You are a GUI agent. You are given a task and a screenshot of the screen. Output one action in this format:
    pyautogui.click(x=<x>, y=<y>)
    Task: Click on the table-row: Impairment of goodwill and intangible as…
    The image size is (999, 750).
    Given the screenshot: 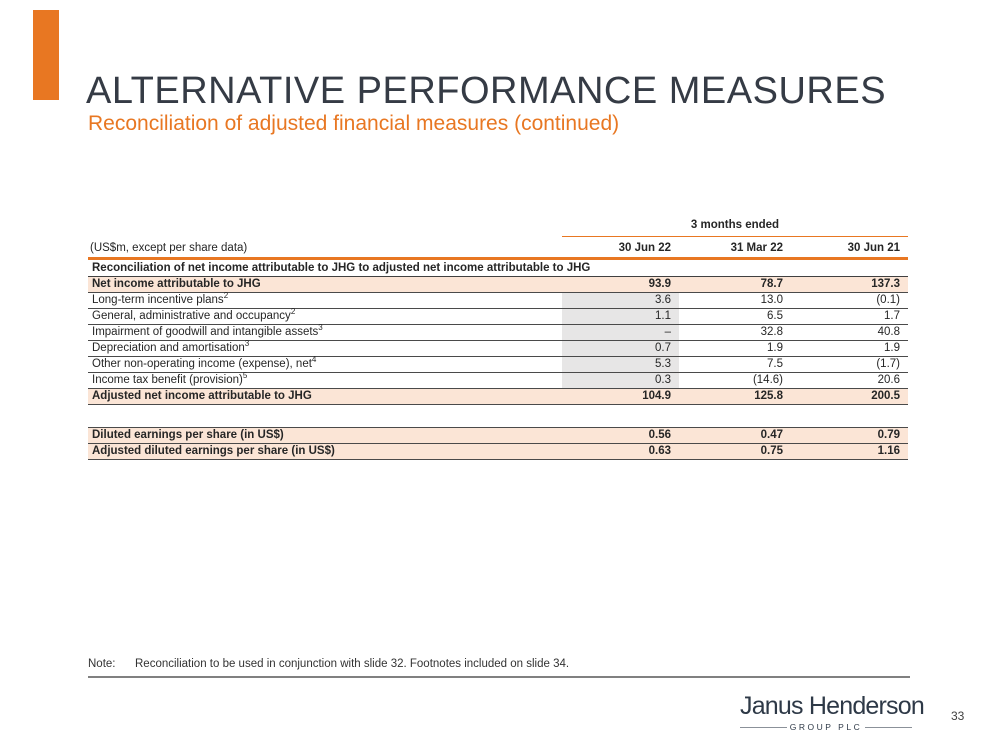 What is the action you would take?
    pyautogui.click(x=498, y=332)
    